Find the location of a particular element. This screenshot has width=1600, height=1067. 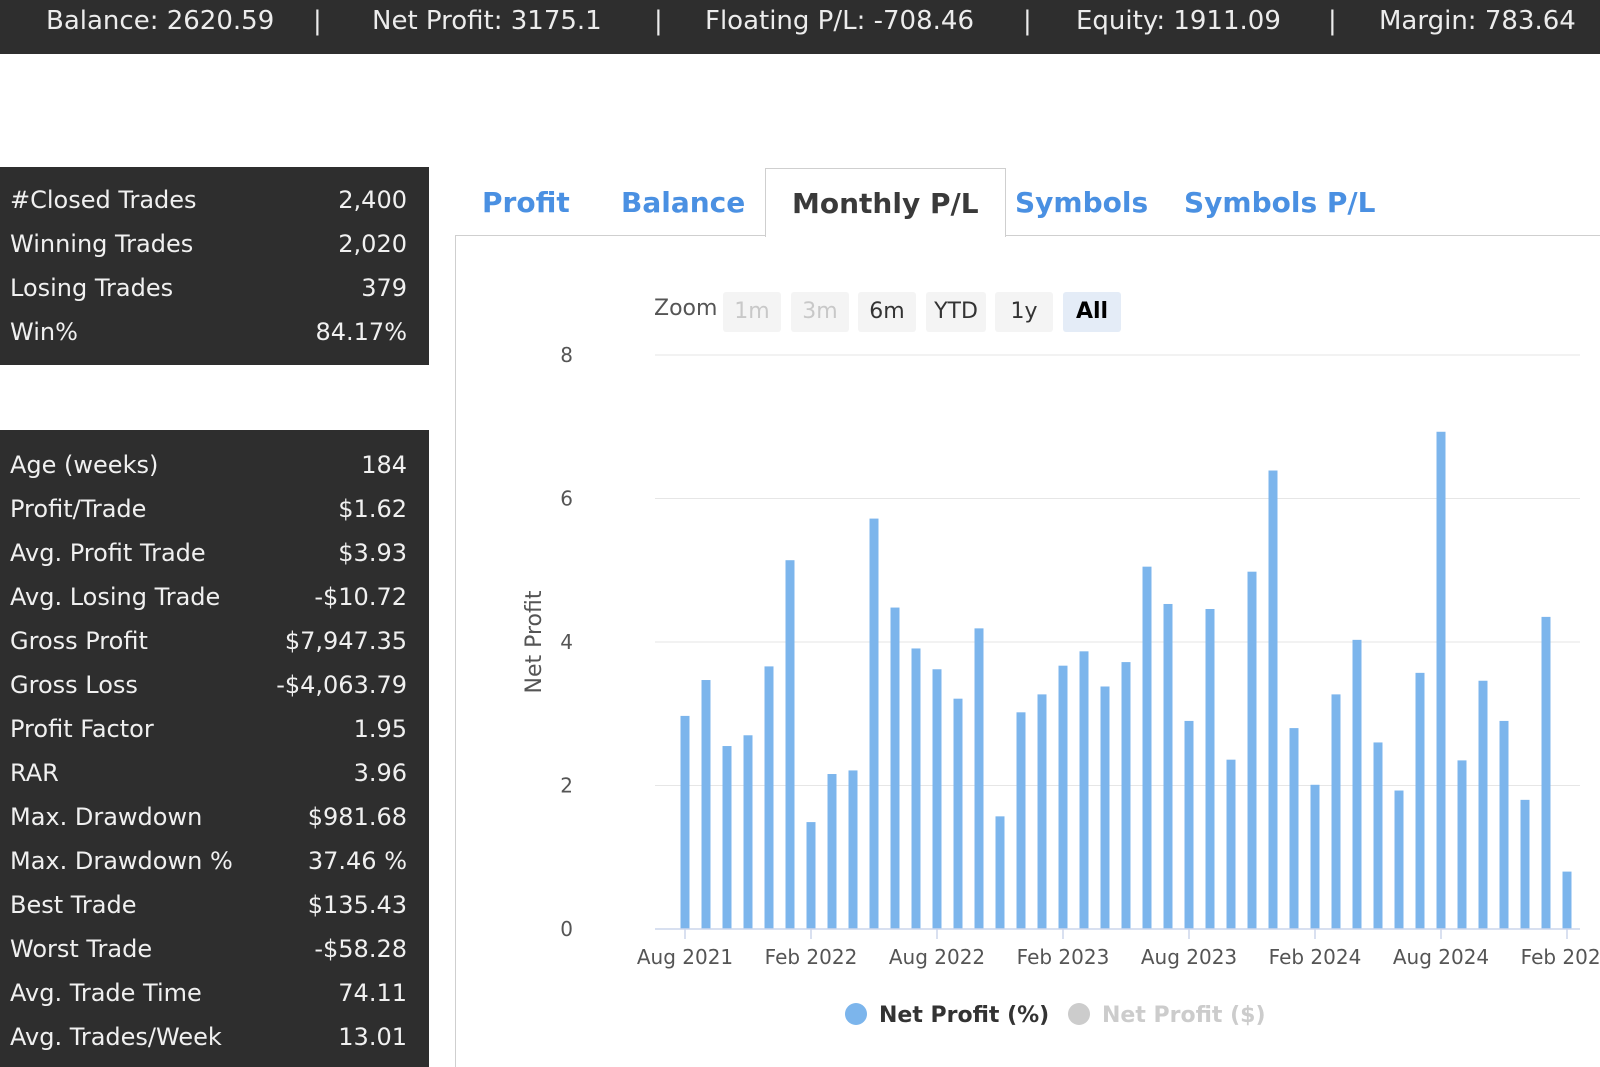

stat-row: Profit/Trade $1.62 is located at coordinates (214, 509).